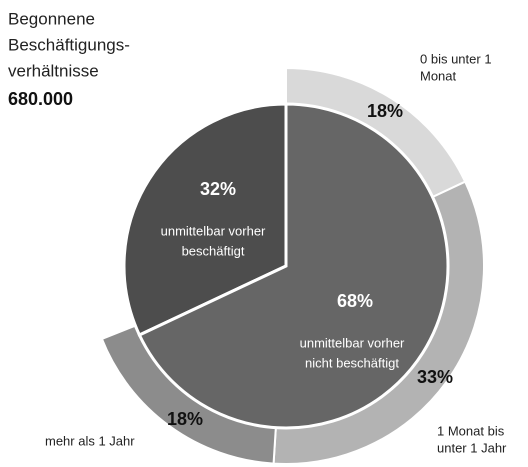  What do you see at coordinates (471, 430) in the screenshot?
I see `outer-category-label: 1 Monat bis` at bounding box center [471, 430].